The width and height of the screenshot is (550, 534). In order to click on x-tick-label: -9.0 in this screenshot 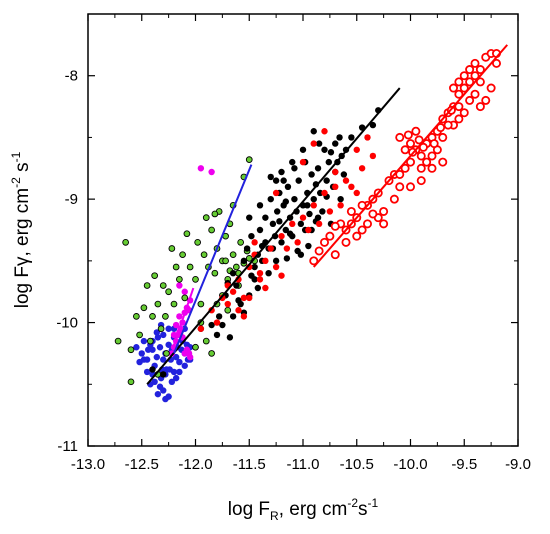, I will do `click(518, 464)`.